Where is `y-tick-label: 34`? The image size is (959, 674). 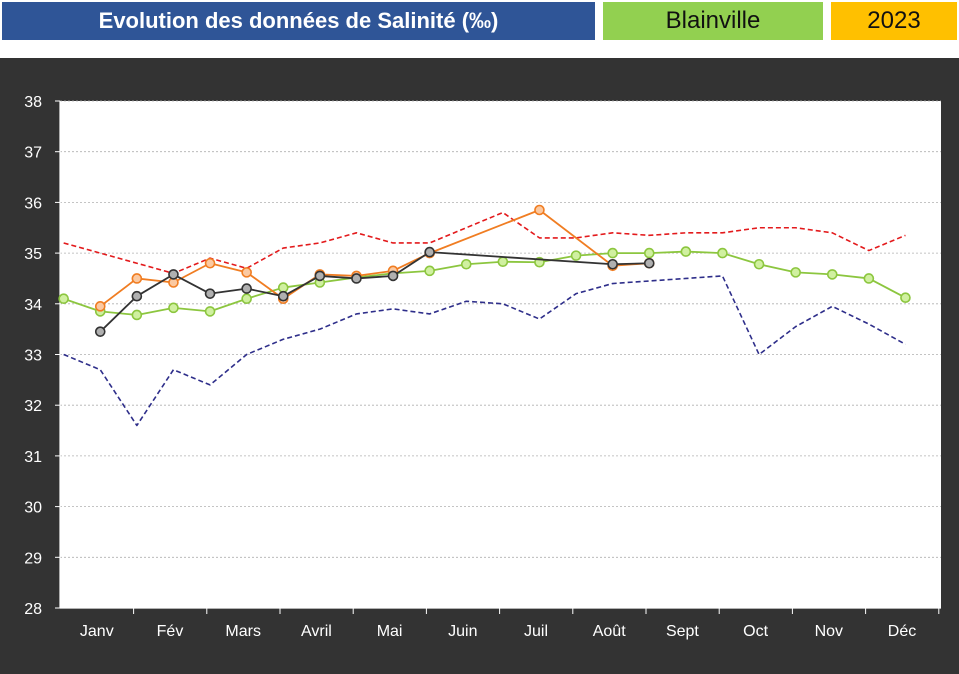
y-tick-label: 34 is located at coordinates (33, 305).